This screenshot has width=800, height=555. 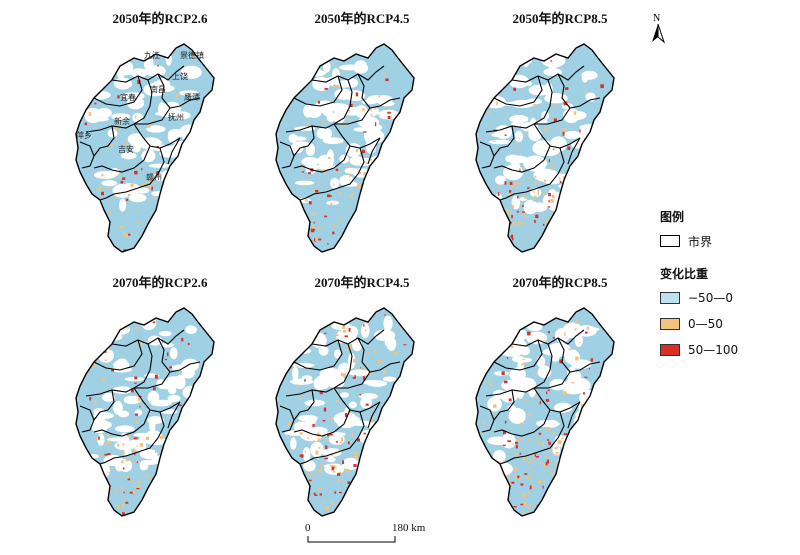 What do you see at coordinates (699, 298) in the screenshot?
I see `legend-class-row: −50—0` at bounding box center [699, 298].